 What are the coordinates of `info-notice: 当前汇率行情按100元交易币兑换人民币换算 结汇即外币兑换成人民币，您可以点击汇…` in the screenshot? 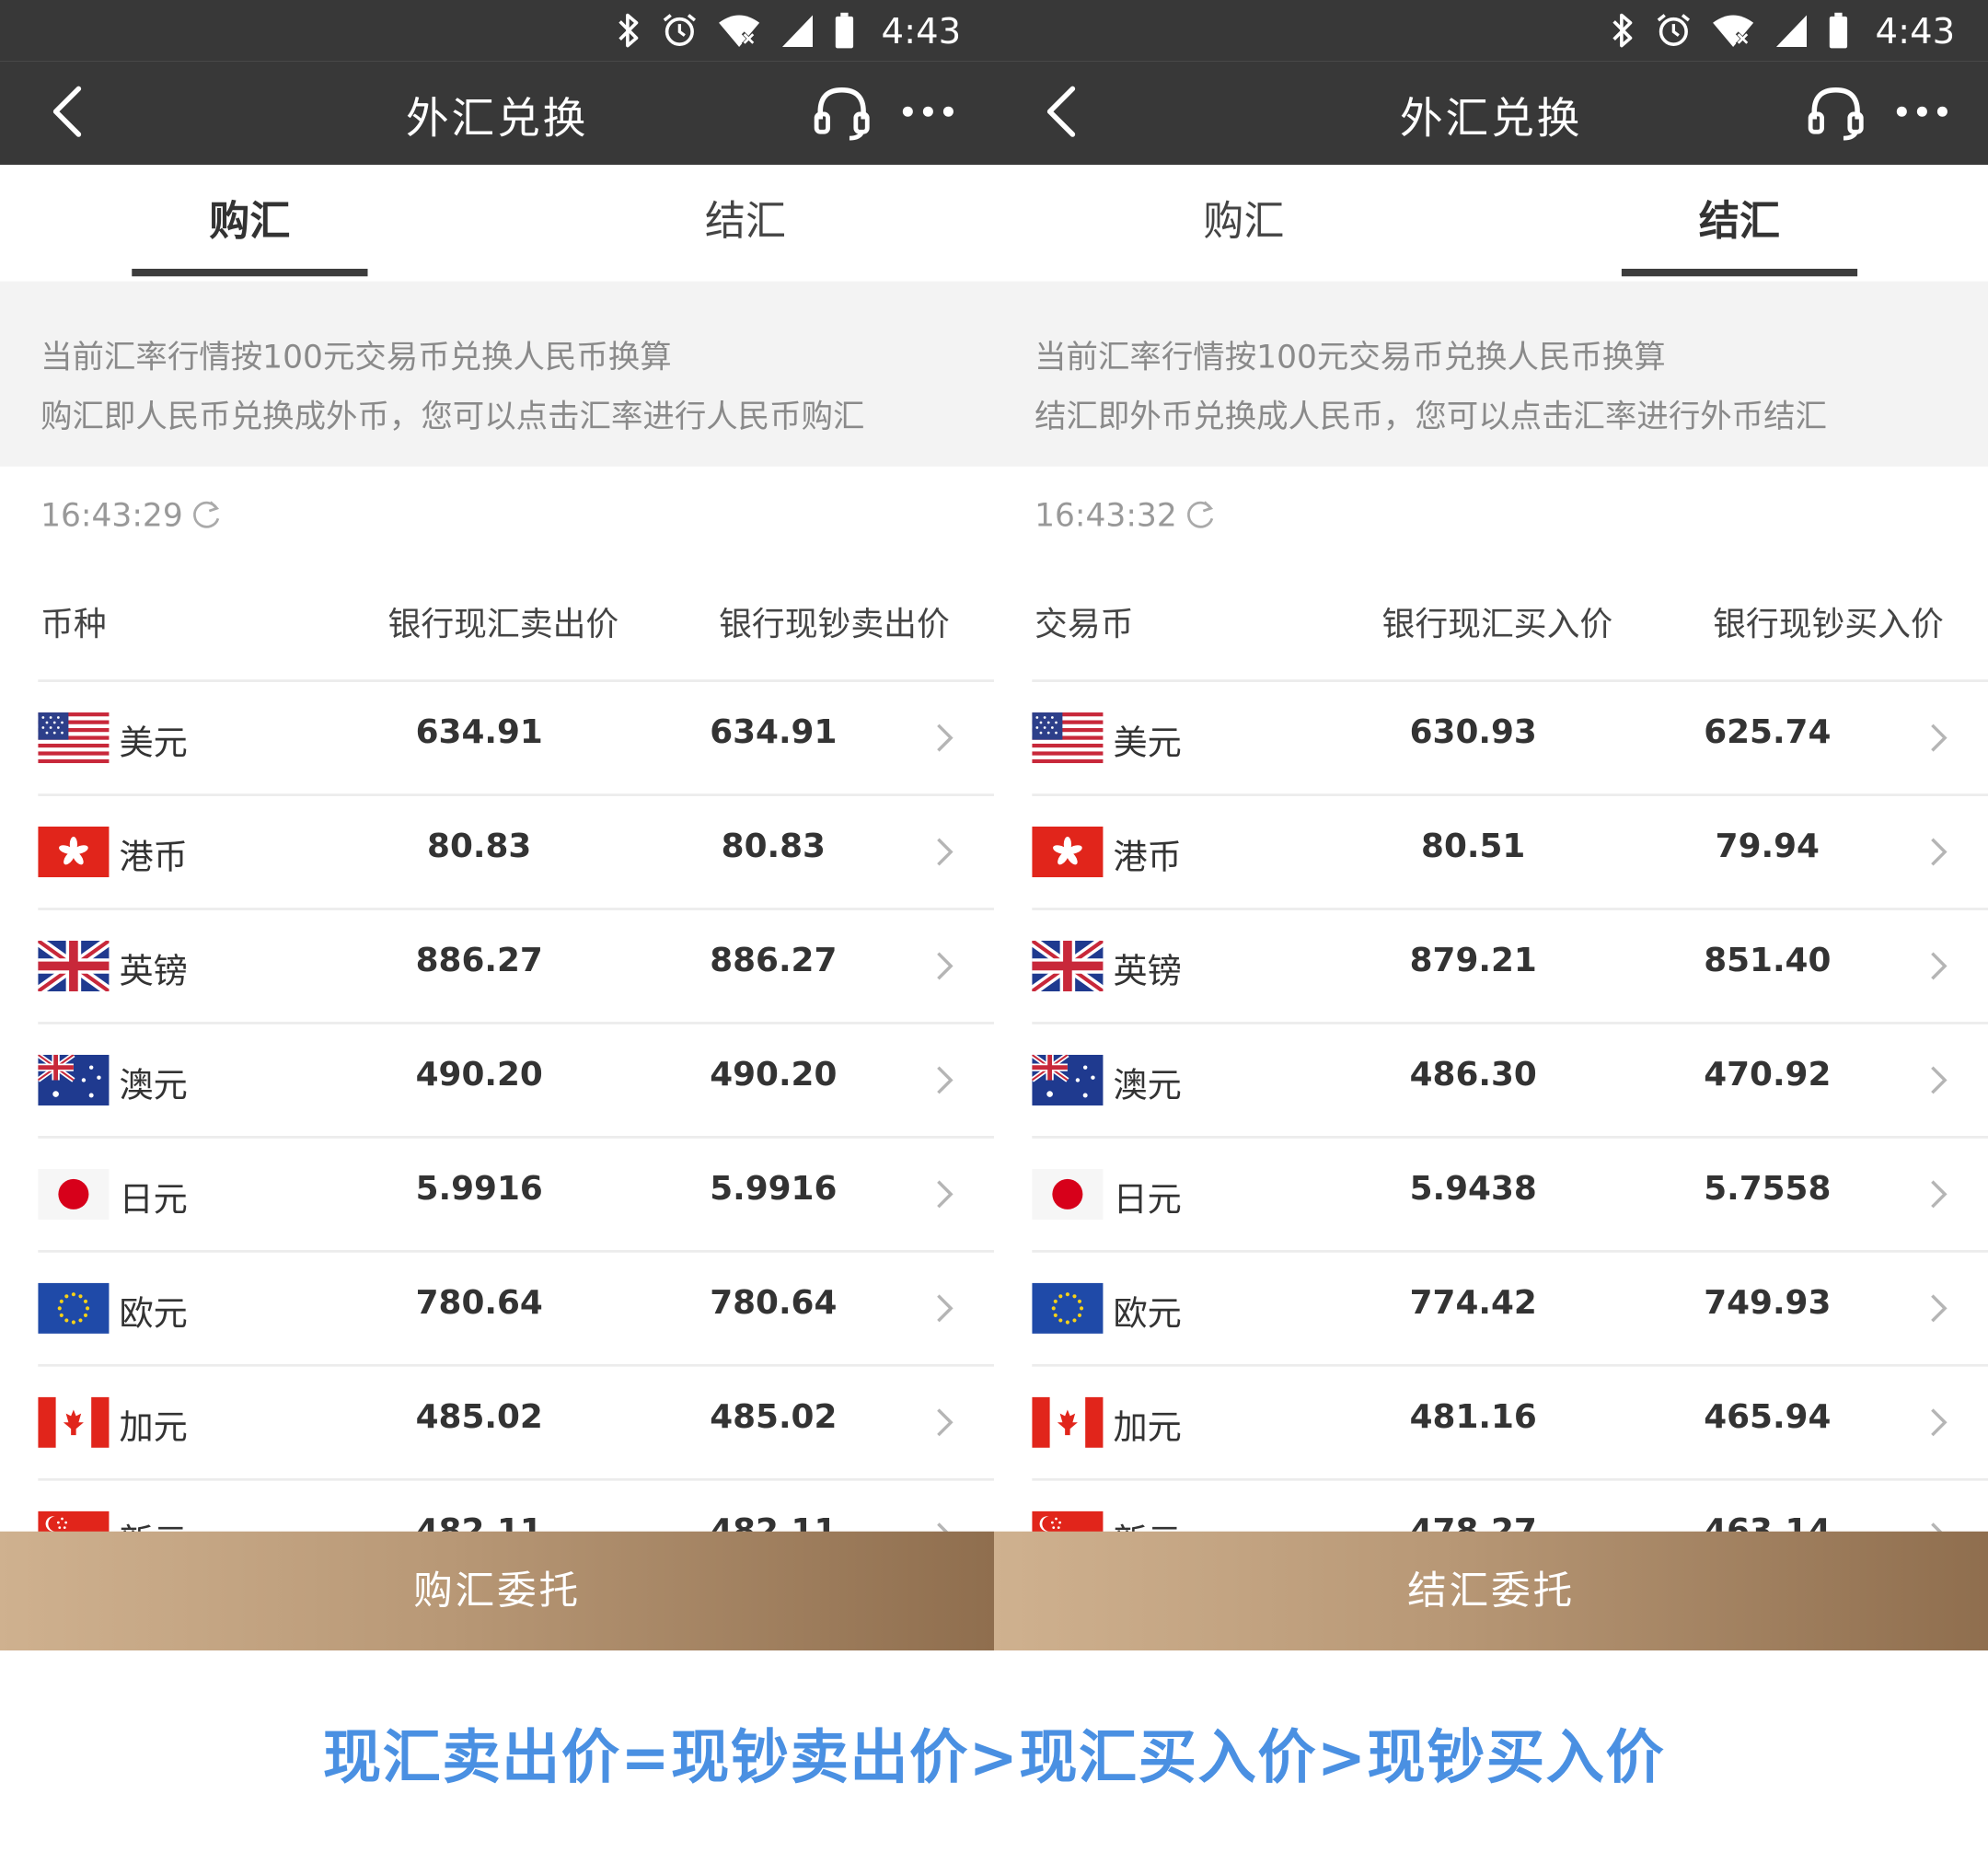 It's located at (1490, 374).